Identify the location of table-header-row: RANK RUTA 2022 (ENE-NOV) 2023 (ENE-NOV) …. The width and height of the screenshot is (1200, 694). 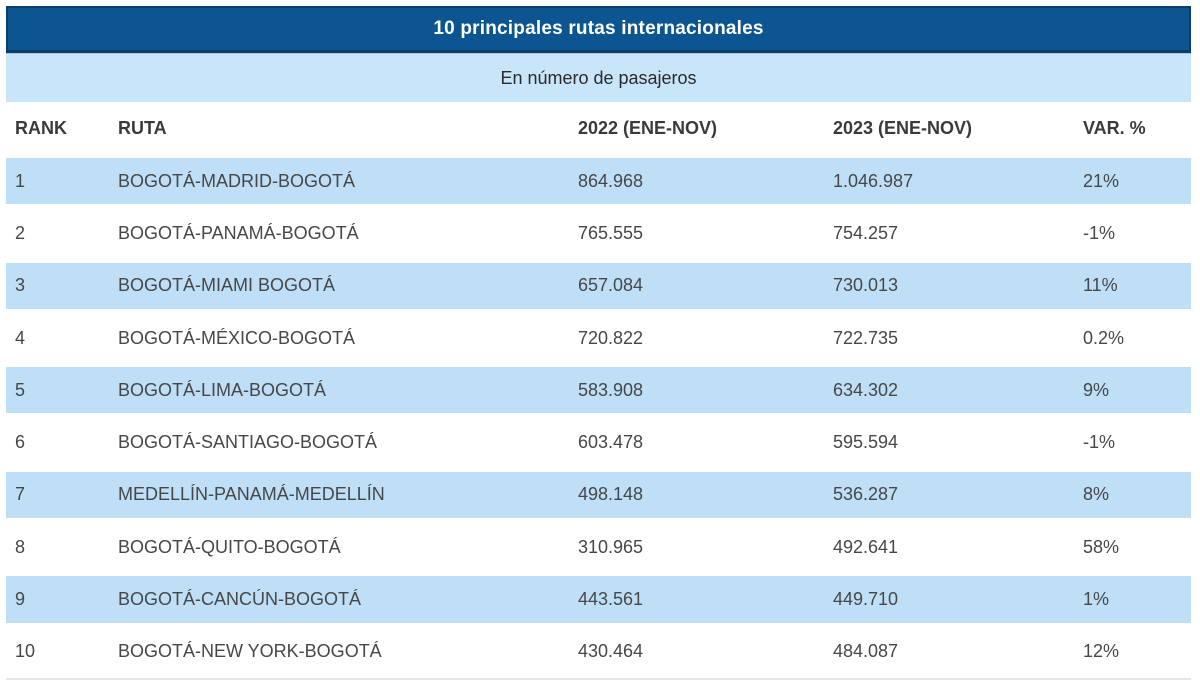
(598, 128).